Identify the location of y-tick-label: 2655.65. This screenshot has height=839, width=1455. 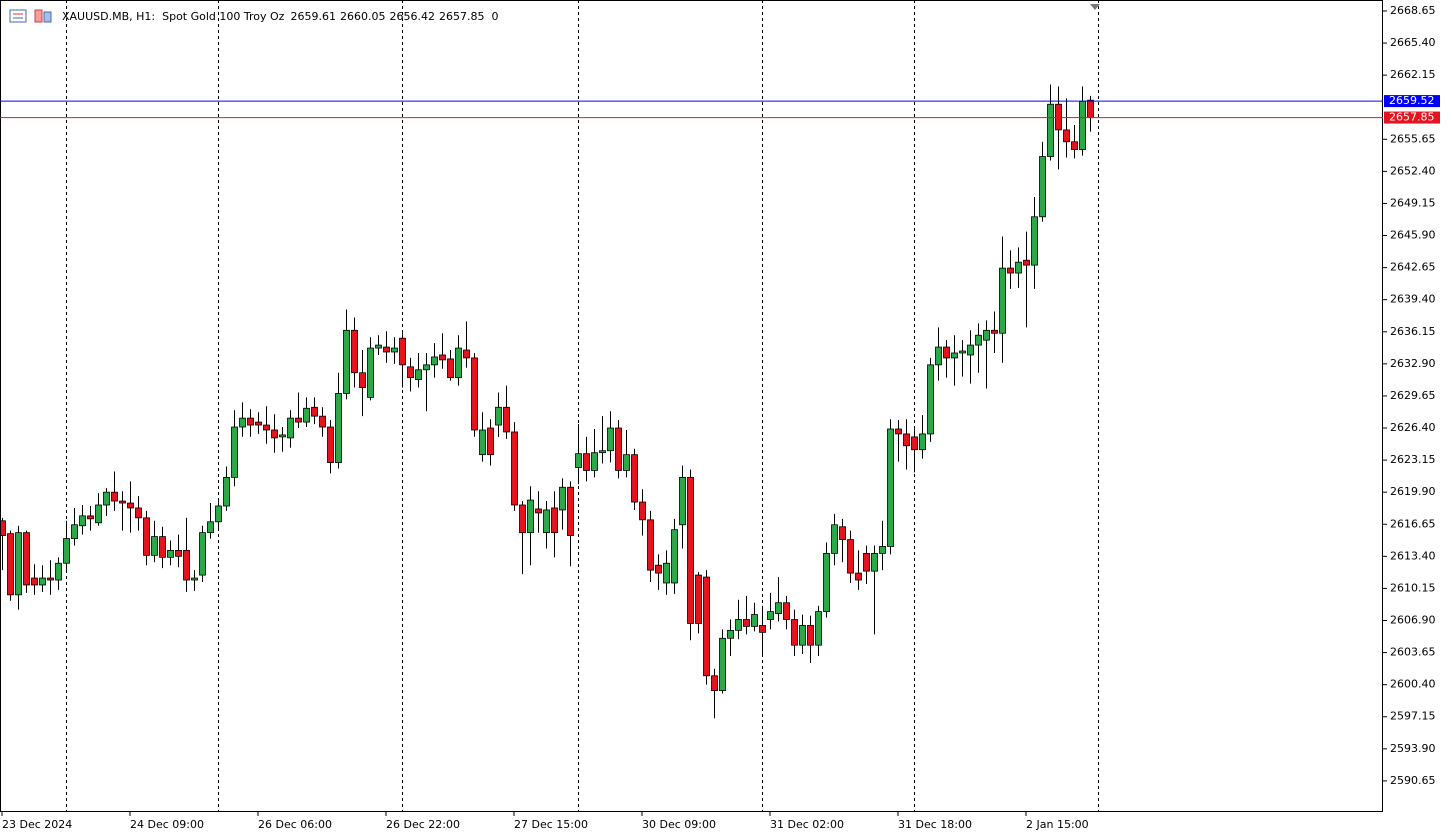
(1413, 138).